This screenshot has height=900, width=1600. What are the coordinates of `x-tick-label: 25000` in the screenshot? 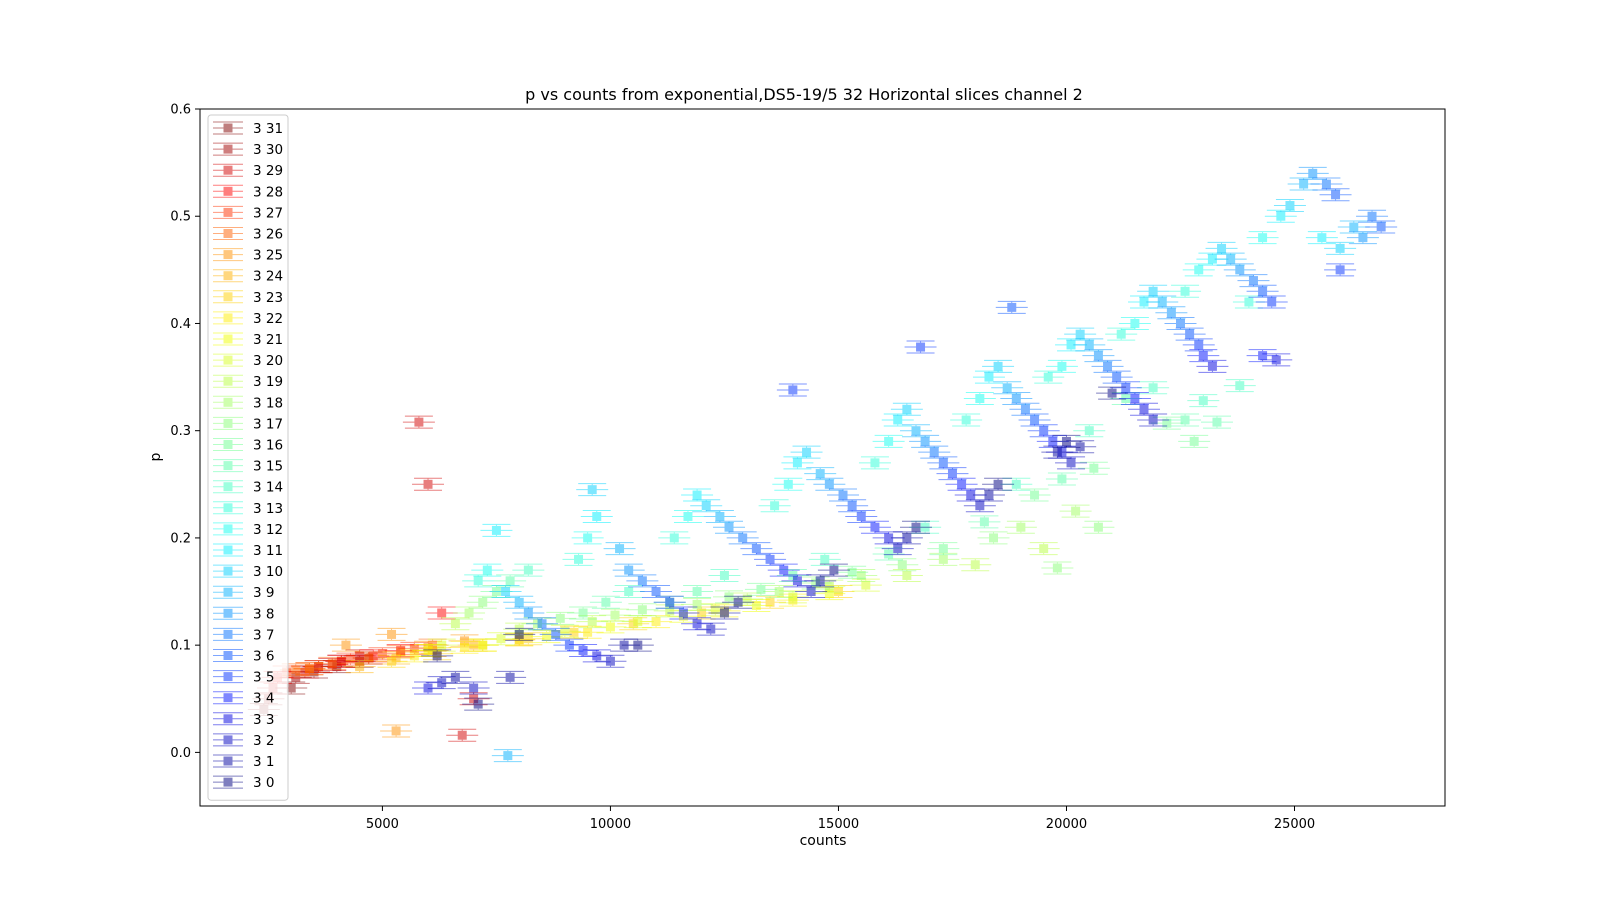 It's located at (1294, 824).